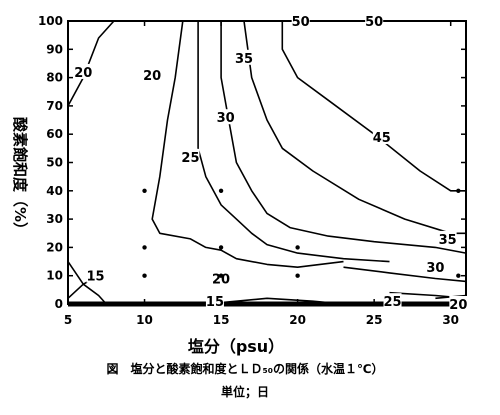  What do you see at coordinates (54, 106) in the screenshot?
I see `y-tick-label: 70` at bounding box center [54, 106].